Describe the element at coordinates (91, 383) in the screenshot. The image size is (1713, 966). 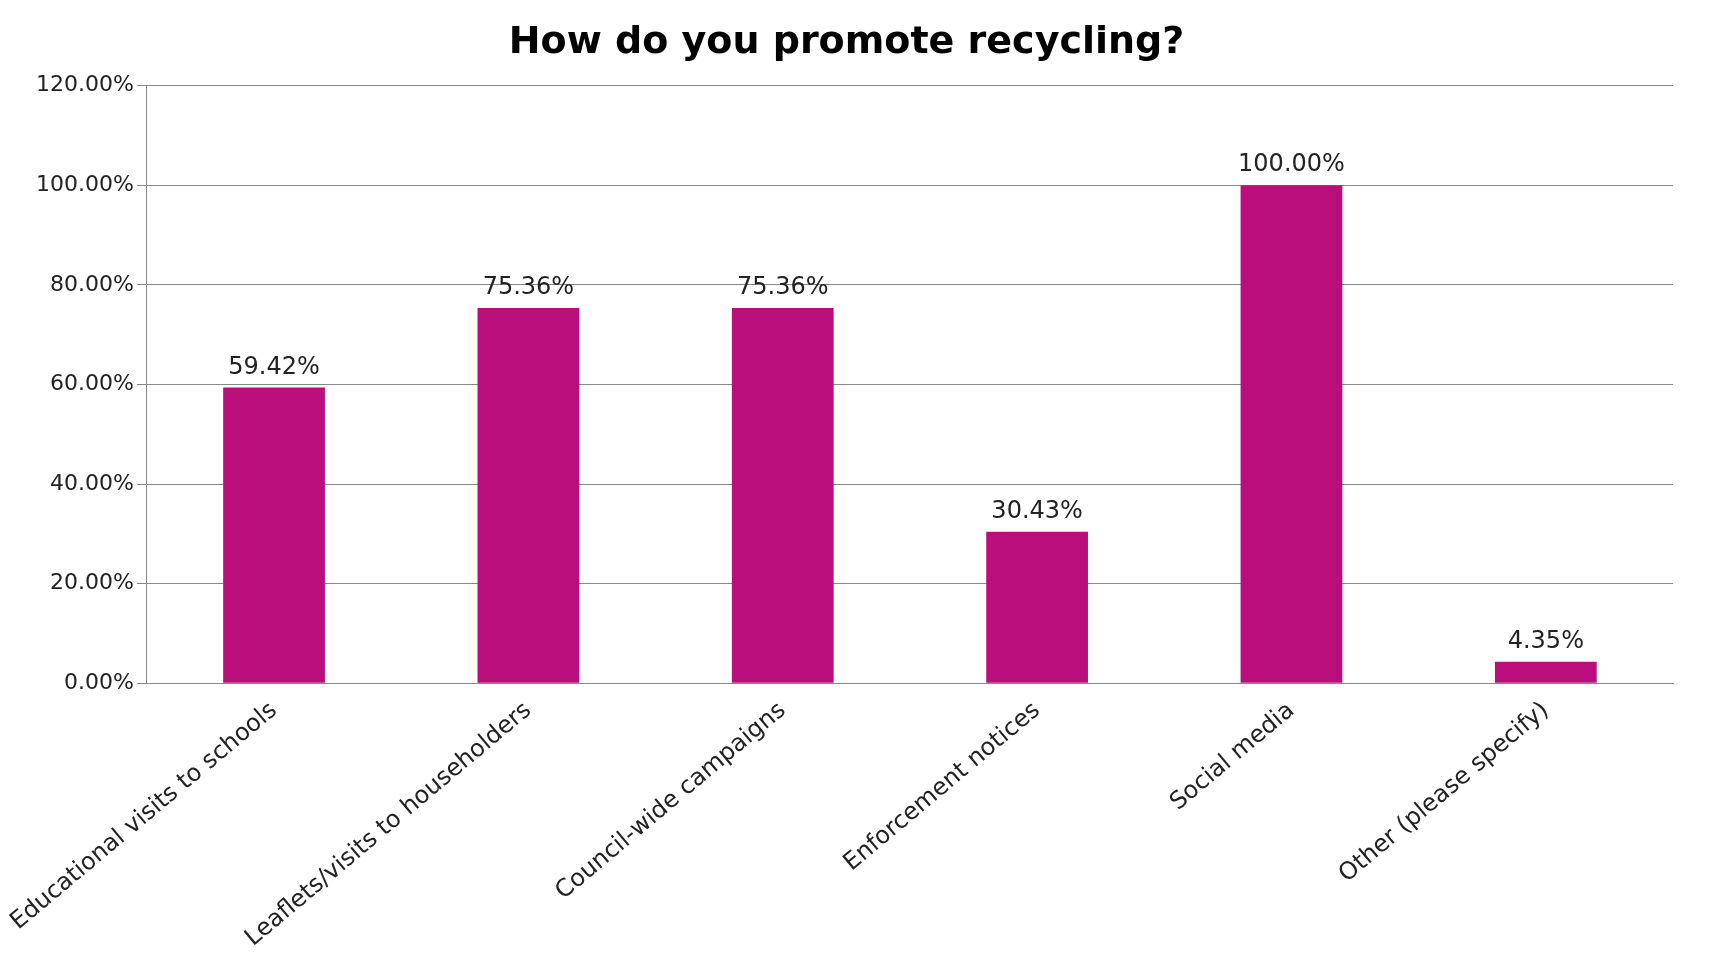
I see `y-tick-label: 60.00%` at that location.